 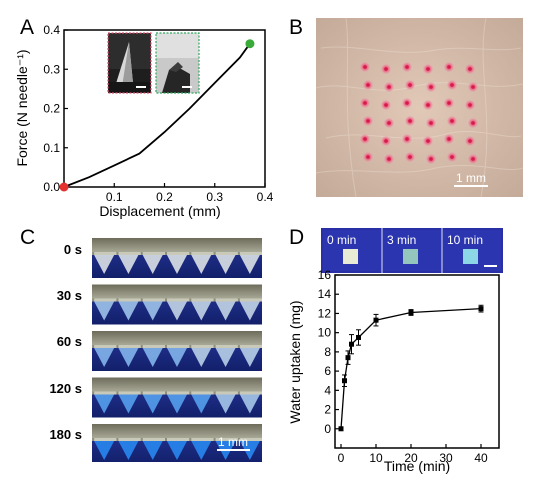 I want to click on y-tick-label: 0, so click(x=327, y=429).